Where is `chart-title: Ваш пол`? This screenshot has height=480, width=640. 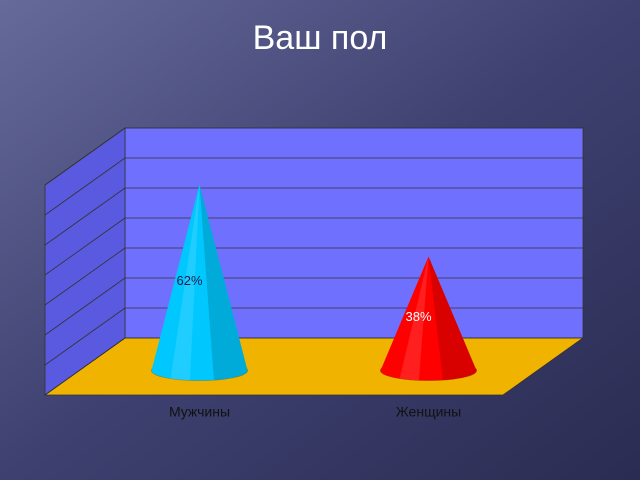 chart-title: Ваш пол is located at coordinates (320, 38).